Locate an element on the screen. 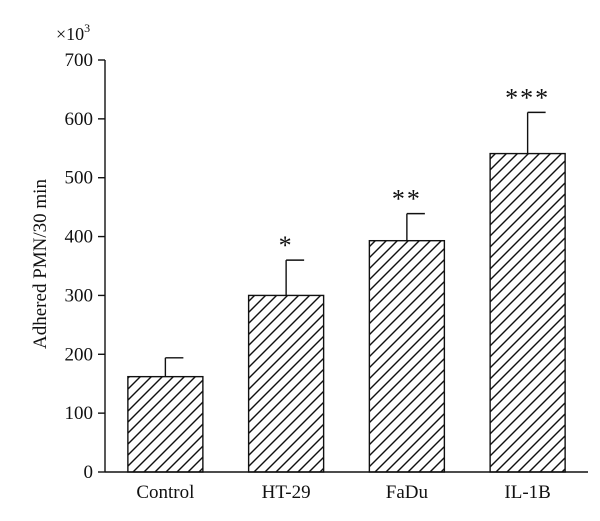 The image size is (600, 521). y-tick-label: 200 is located at coordinates (79, 354).